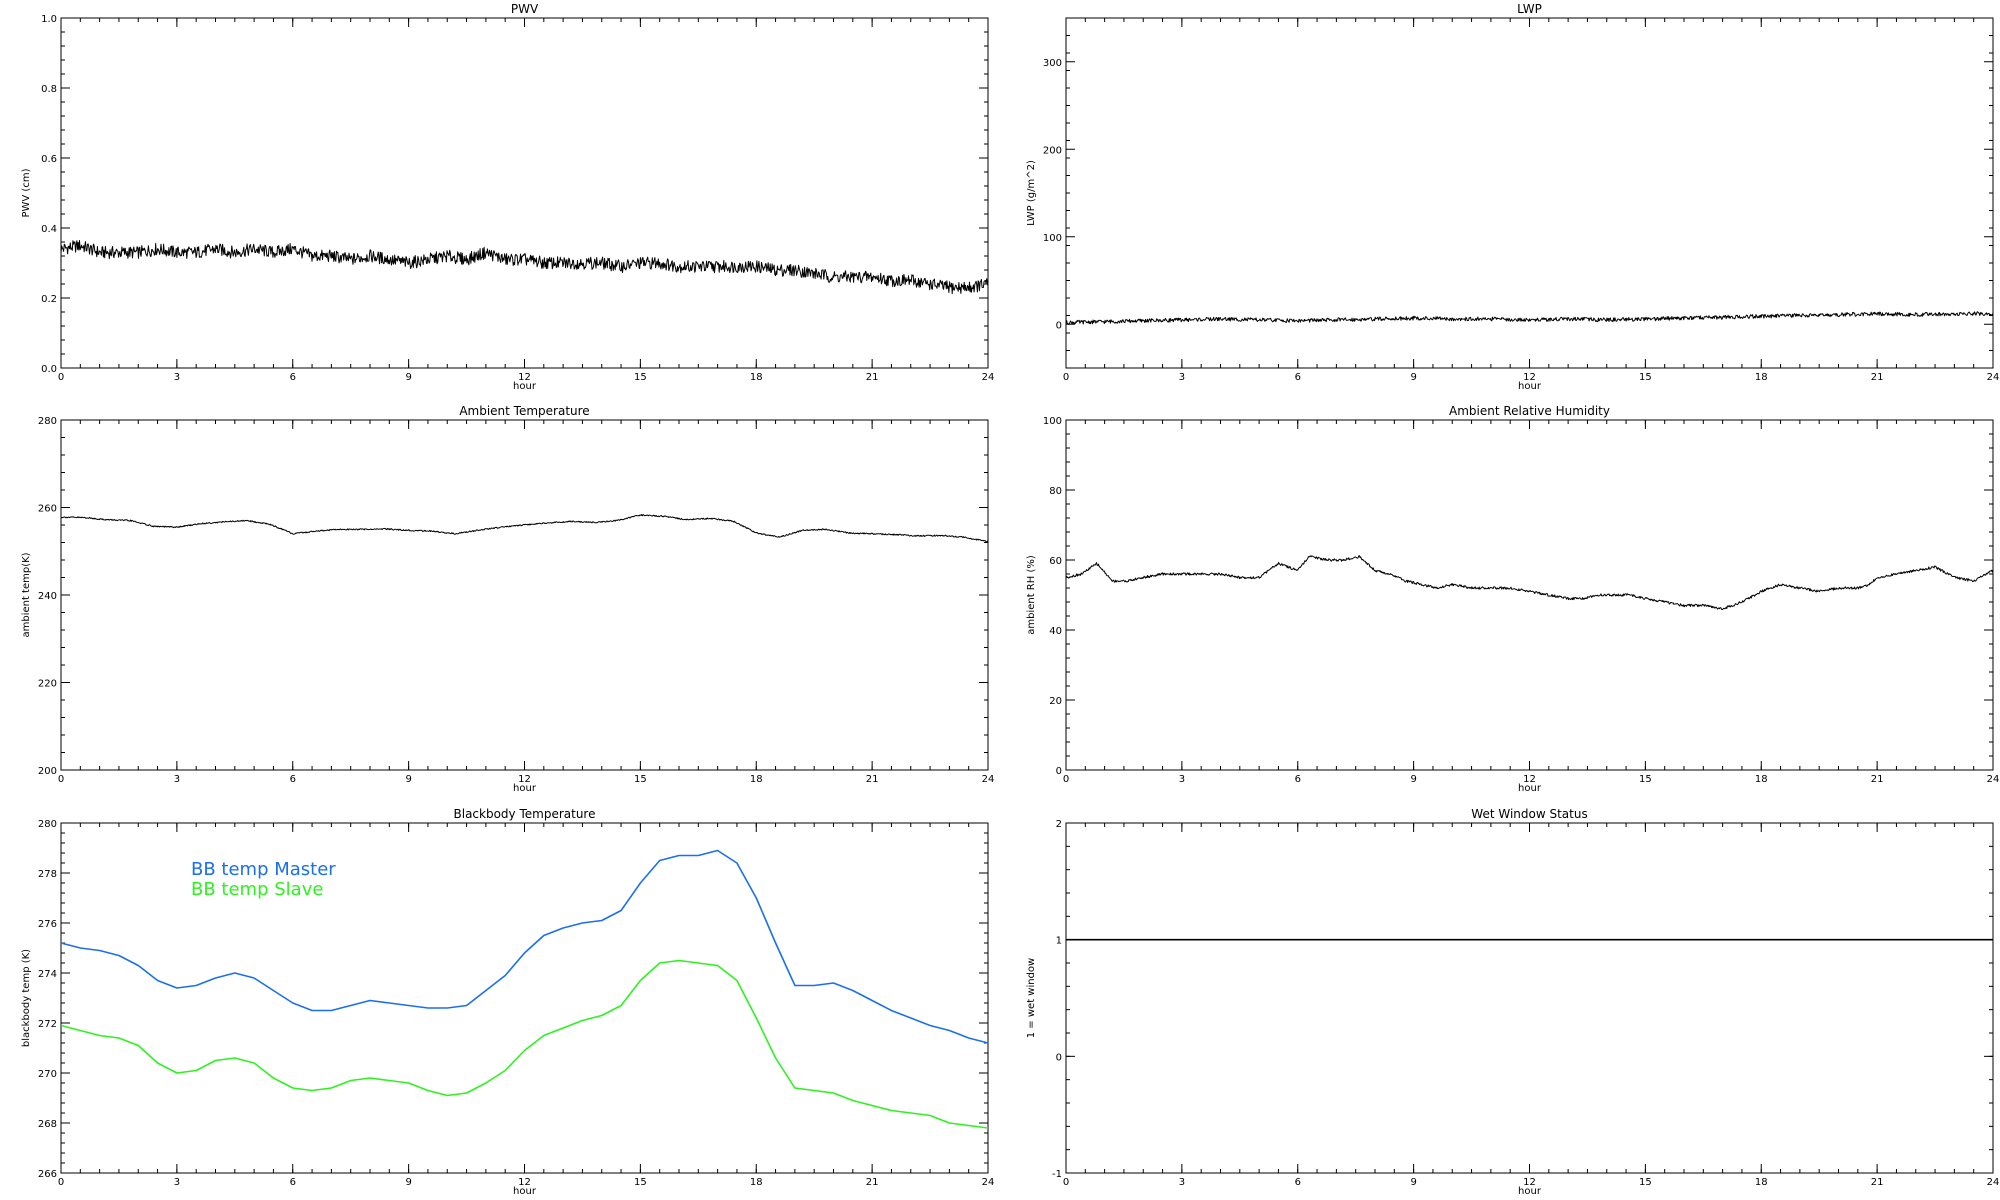 This screenshot has width=2000, height=1200. Describe the element at coordinates (47, 874) in the screenshot. I see `y-tick-label: 278` at that location.